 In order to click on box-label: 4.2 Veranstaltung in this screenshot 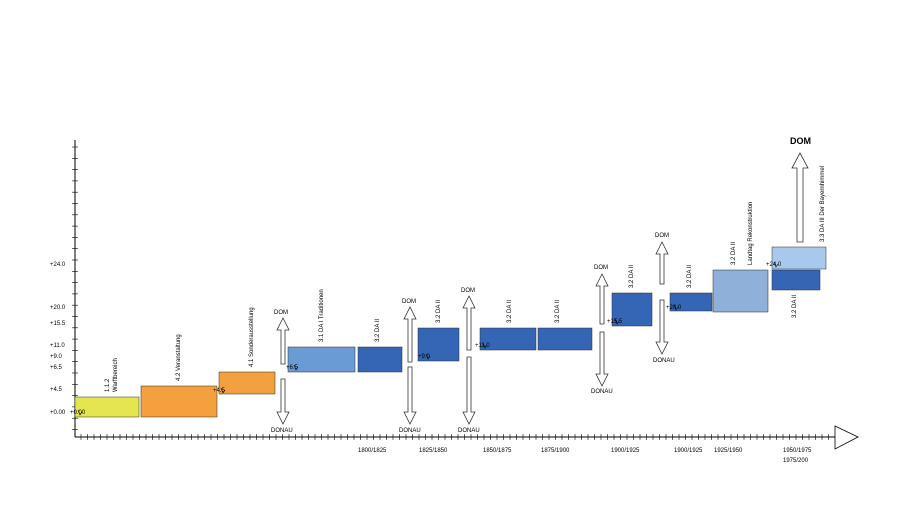, I will do `click(179, 357)`.